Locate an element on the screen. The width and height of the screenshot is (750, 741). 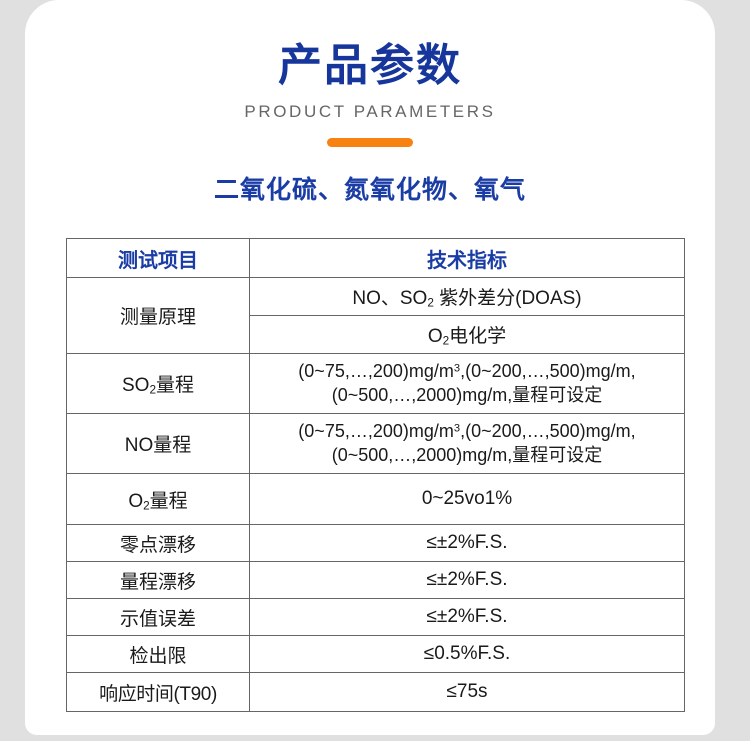
table-row: O2量程 0~25vo1% is located at coordinates (375, 499).